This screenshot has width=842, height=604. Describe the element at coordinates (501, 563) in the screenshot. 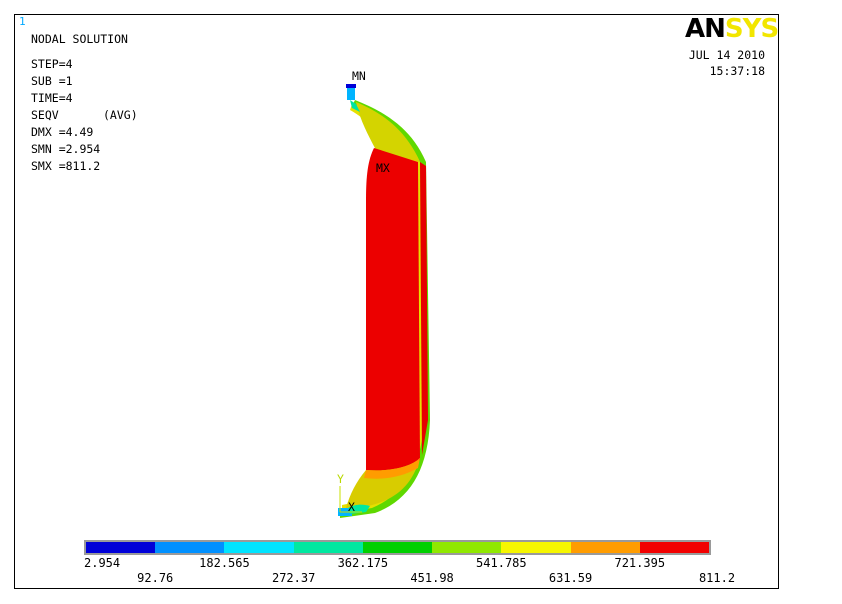

I see `legend-tick-label: 541.785` at that location.